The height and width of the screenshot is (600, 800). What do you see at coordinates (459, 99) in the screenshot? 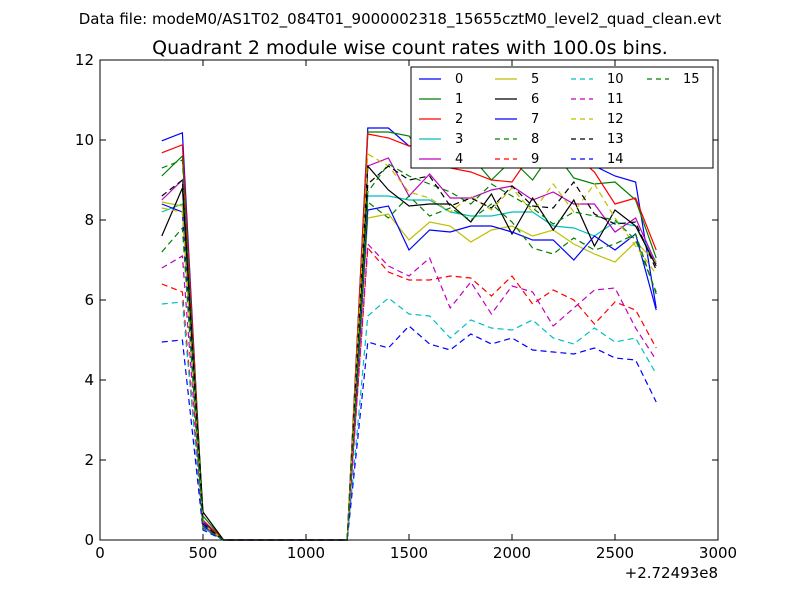
I see `legend-label-1: 1` at bounding box center [459, 99].